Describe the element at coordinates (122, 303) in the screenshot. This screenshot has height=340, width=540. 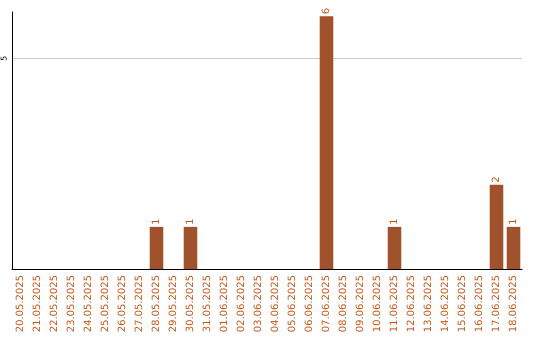
I see `x-tick-label: 26.05.2025` at that location.